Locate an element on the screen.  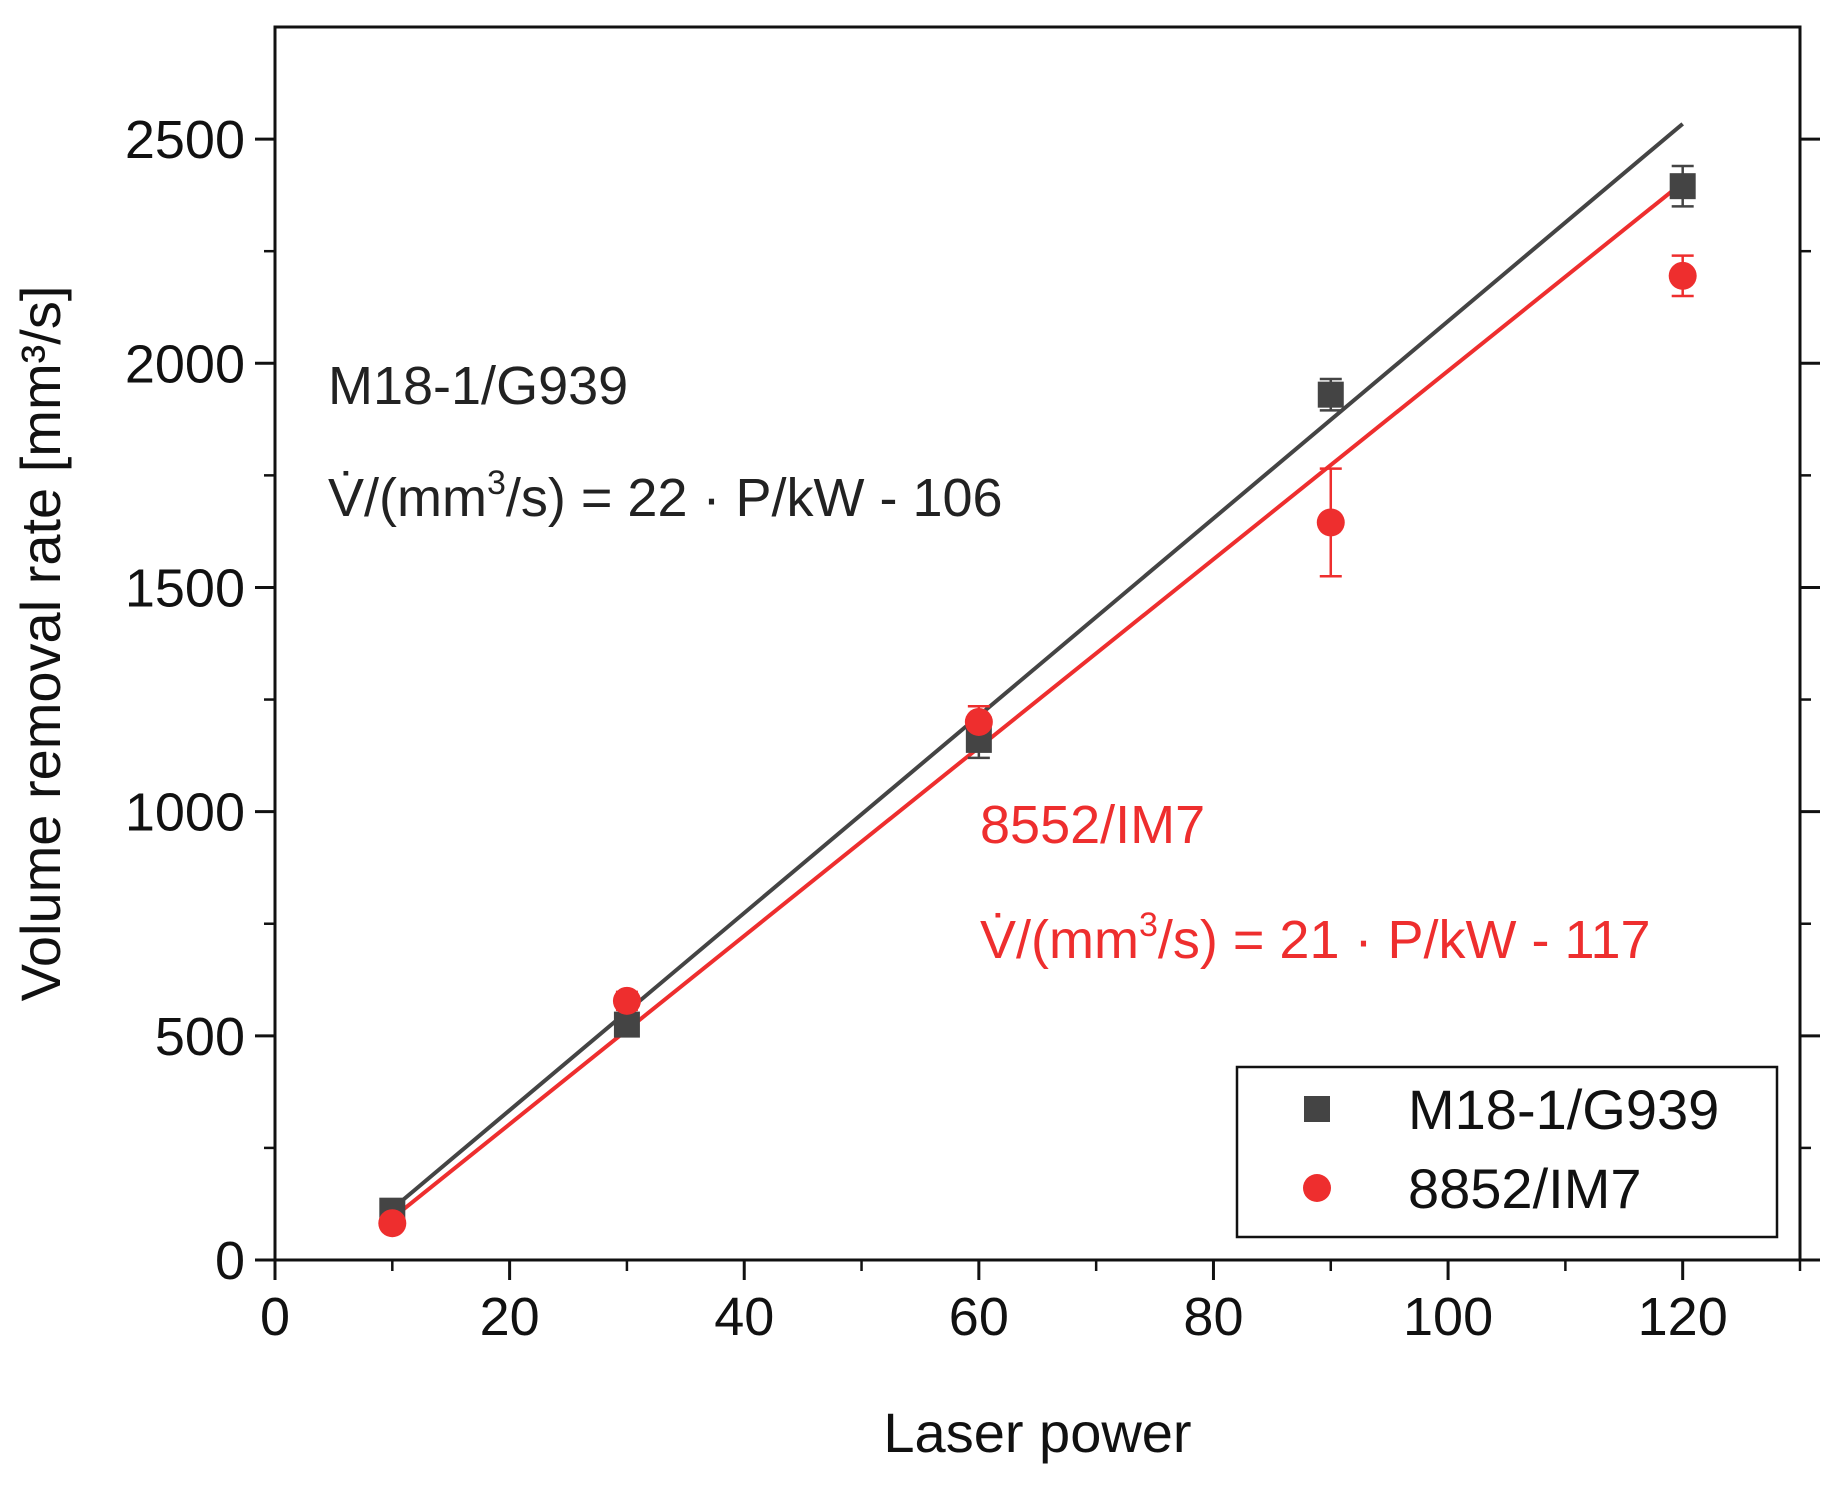
x-tick-label: 20 is located at coordinates (510, 1317).